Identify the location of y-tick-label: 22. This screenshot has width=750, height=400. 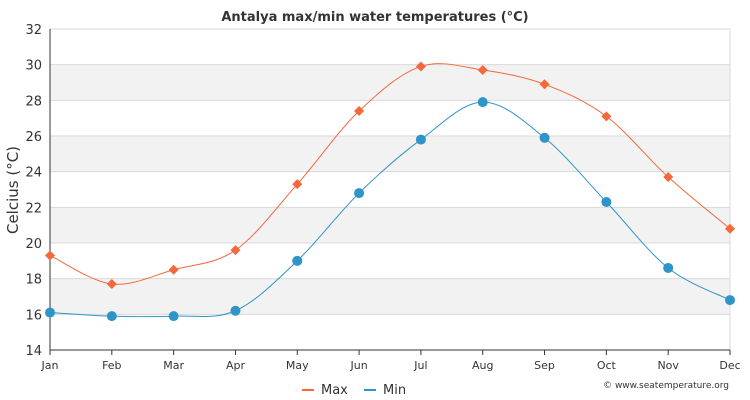
(33, 208).